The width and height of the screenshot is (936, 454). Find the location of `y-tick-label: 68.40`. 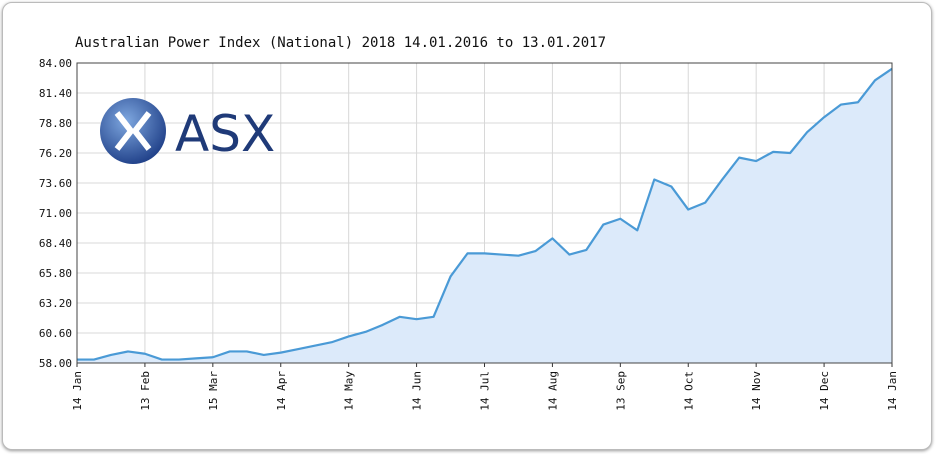

y-tick-label: 68.40 is located at coordinates (55, 243).